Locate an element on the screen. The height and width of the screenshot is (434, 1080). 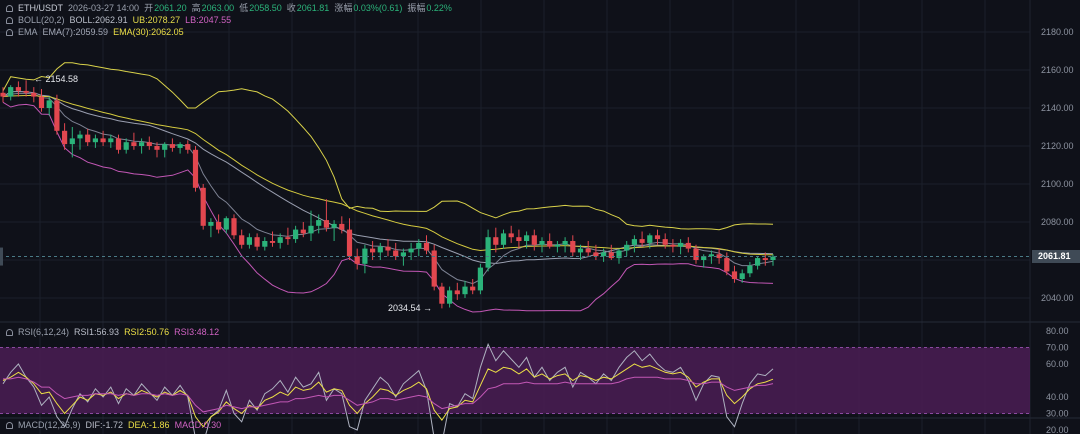
price-tick-label: 2080.00 is located at coordinates (1057, 222).